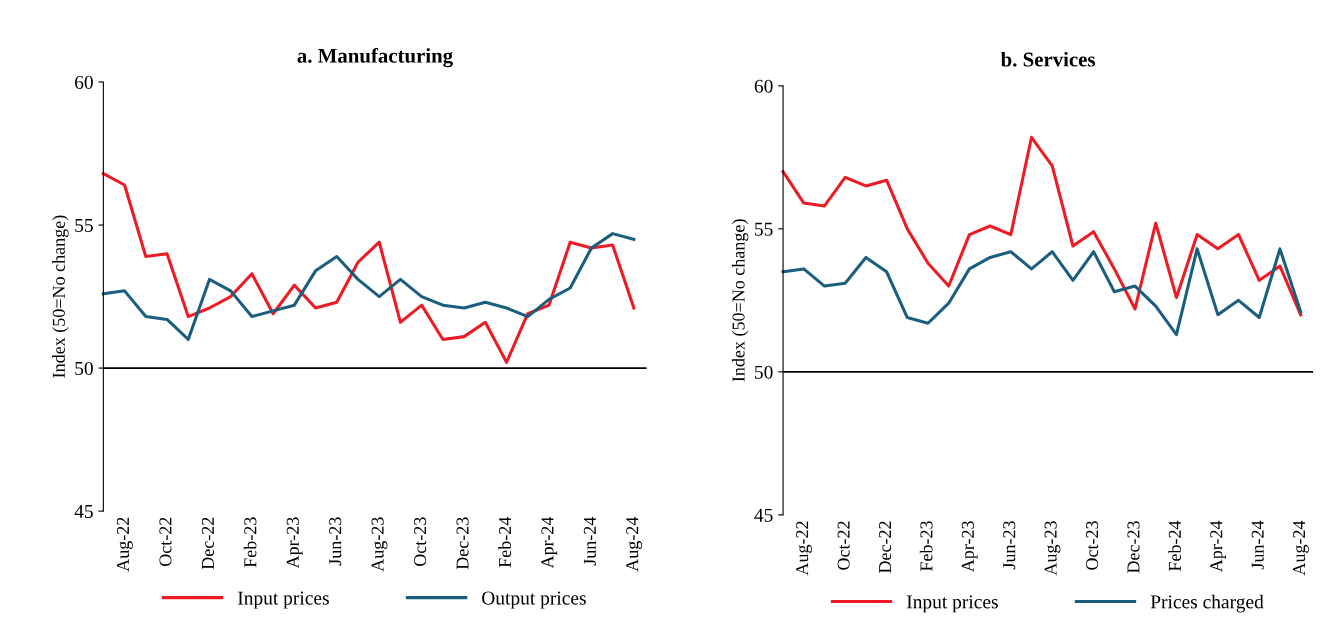 The image size is (1325, 631). What do you see at coordinates (534, 600) in the screenshot?
I see `legend-label: Output prices` at bounding box center [534, 600].